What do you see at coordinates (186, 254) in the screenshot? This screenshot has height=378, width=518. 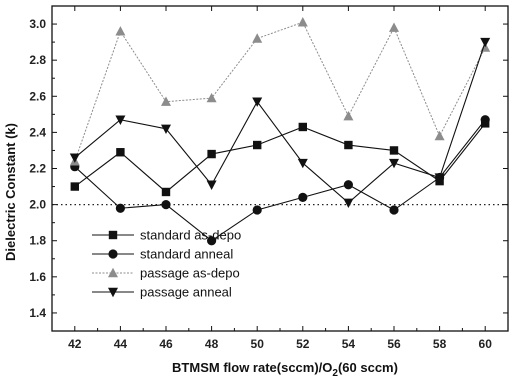 I see `legend-label: standard anneal` at bounding box center [186, 254].